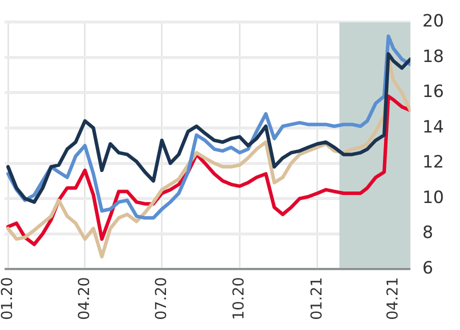 The width and height of the screenshot is (460, 330). What do you see at coordinates (239, 298) in the screenshot?
I see `x-tick-label: 10.20` at bounding box center [239, 298].